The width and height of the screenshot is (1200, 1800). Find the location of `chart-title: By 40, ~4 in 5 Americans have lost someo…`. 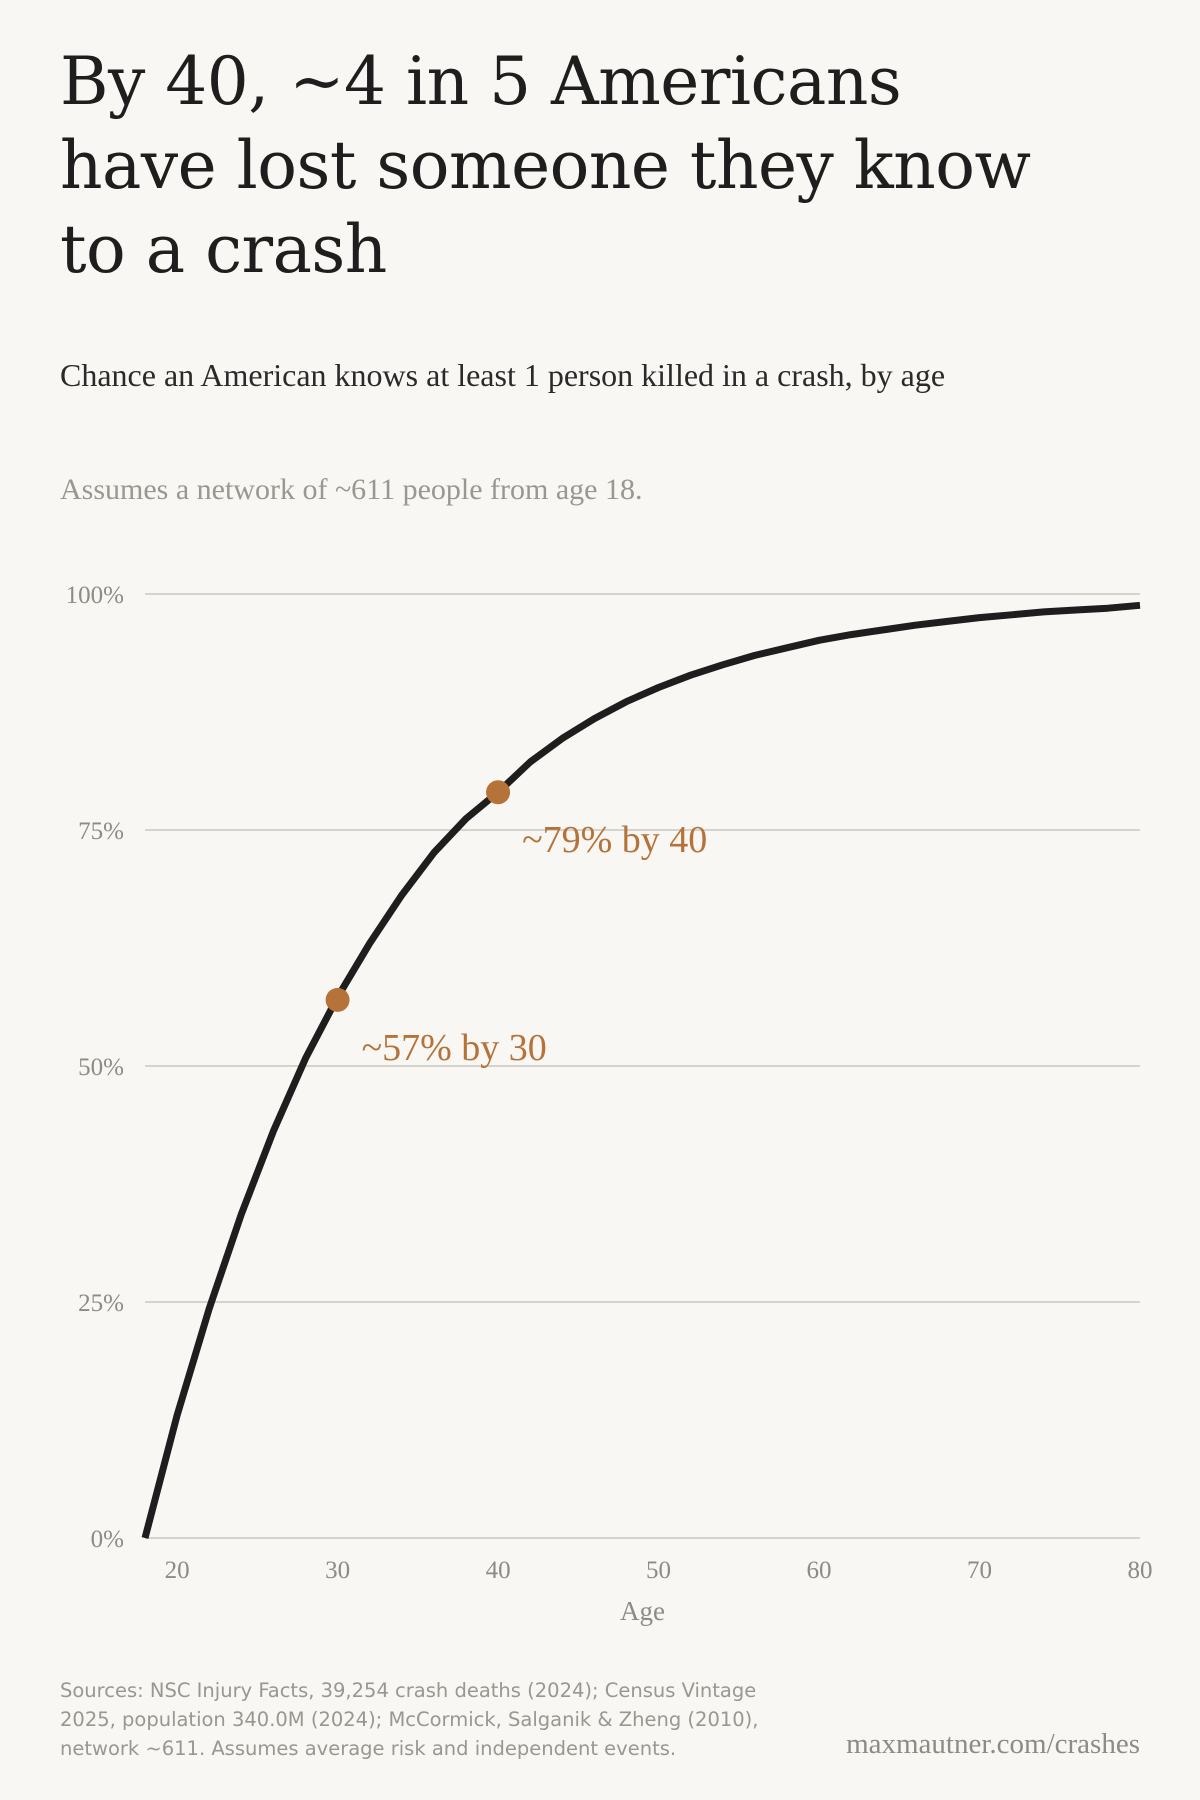

chart-title: By 40, ~4 in 5 Americans have lost someo… is located at coordinates (545, 165).